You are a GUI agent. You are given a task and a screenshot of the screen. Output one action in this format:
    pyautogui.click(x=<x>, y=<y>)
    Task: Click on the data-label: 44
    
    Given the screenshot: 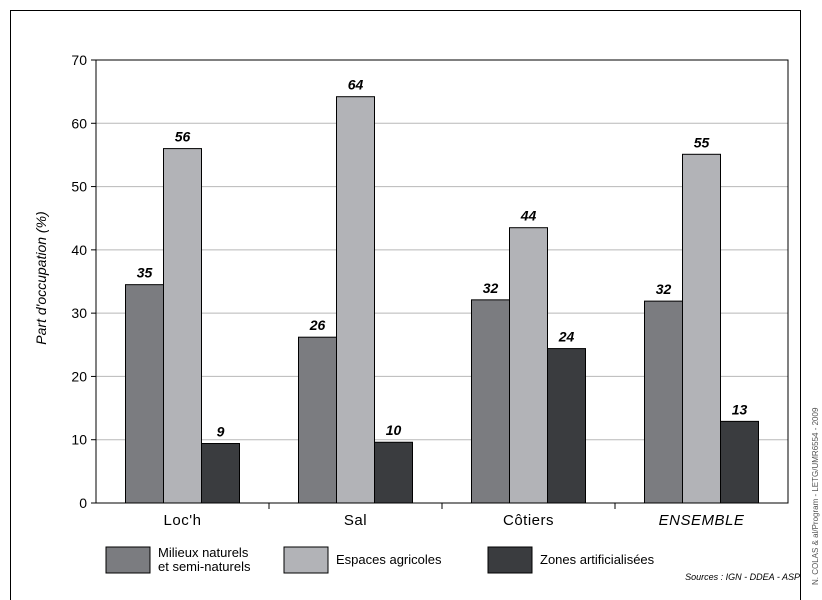 What is the action you would take?
    pyautogui.click(x=528, y=216)
    